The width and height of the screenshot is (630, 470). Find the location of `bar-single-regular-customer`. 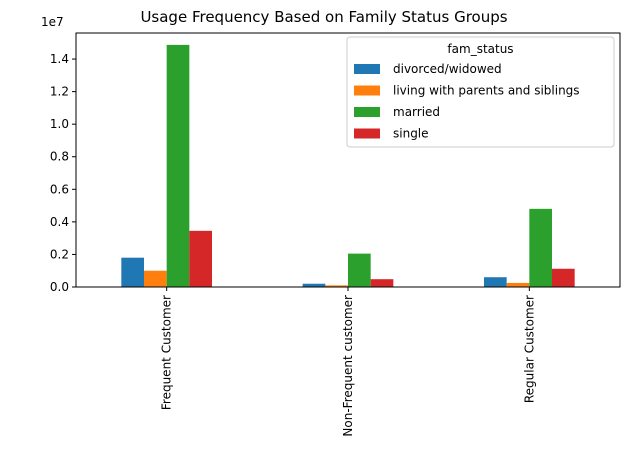

bar-single-regular-customer is located at coordinates (563, 277).